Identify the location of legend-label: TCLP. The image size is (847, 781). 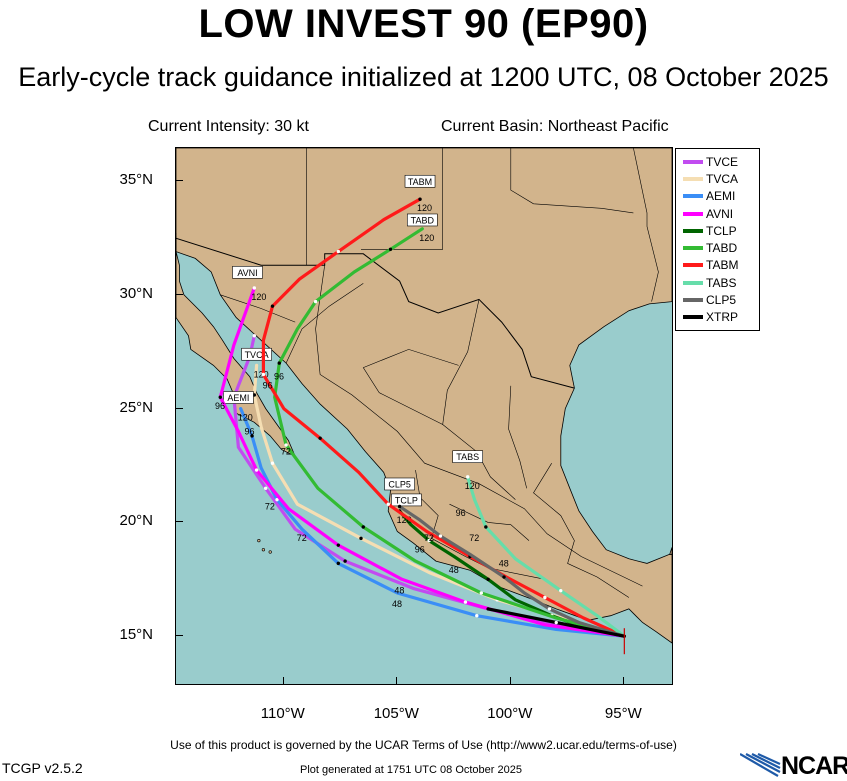
(721, 230).